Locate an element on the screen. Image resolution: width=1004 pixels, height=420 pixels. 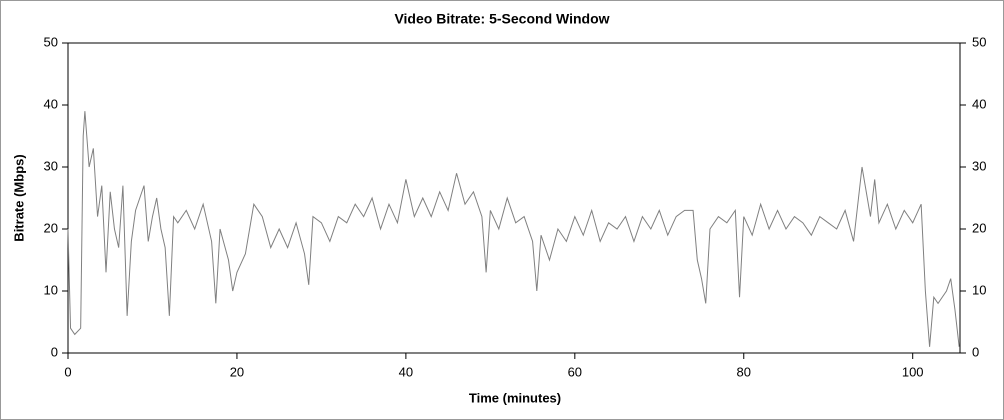
x-axis-label: Time (minutes) is located at coordinates (515, 397).